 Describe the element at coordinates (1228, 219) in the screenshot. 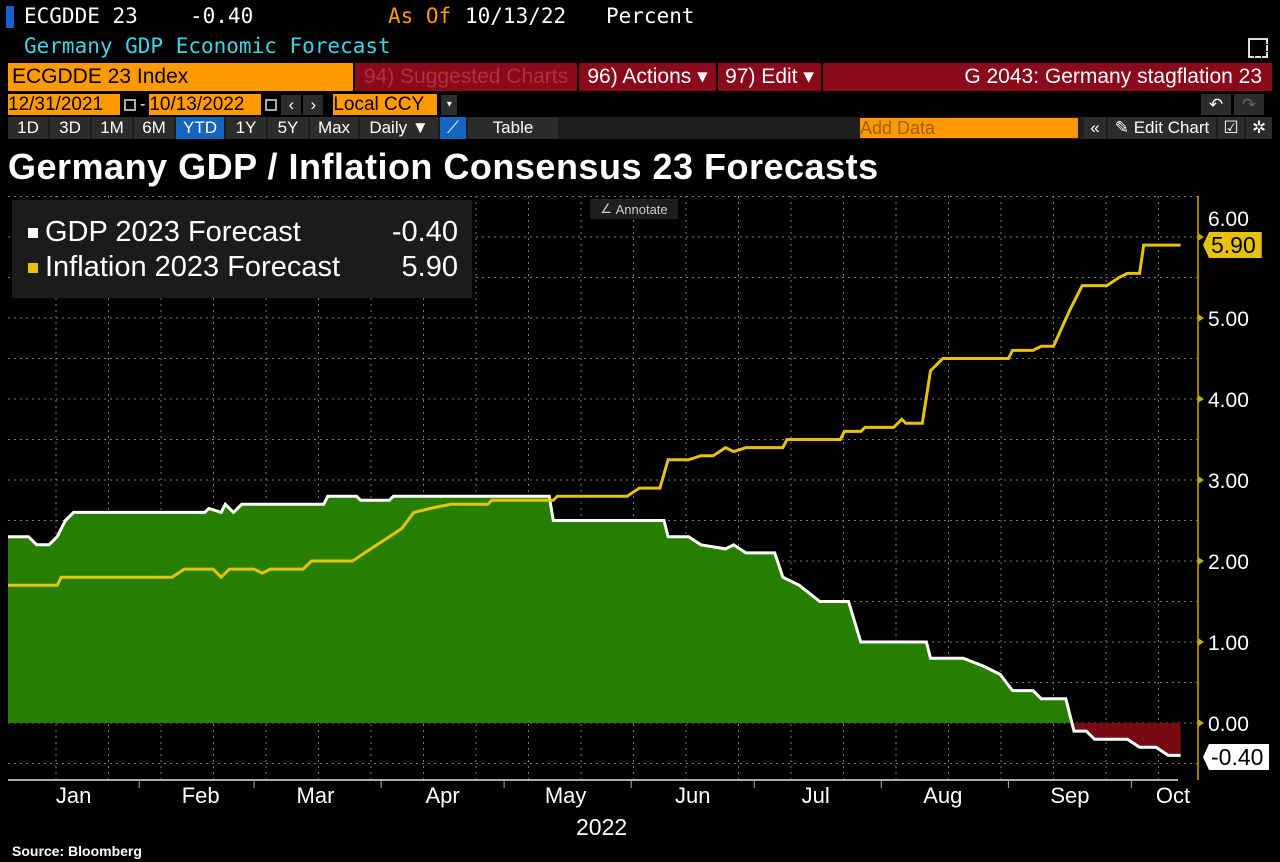

I see `y-tick-label: 6.00` at that location.